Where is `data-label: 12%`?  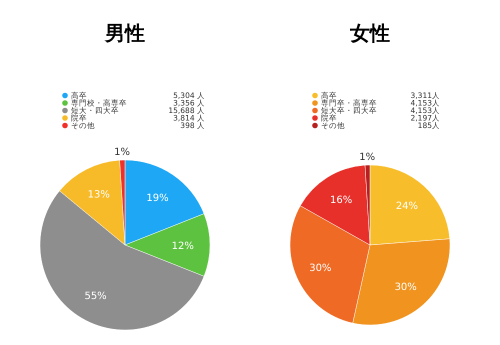
data-label: 12% is located at coordinates (183, 246).